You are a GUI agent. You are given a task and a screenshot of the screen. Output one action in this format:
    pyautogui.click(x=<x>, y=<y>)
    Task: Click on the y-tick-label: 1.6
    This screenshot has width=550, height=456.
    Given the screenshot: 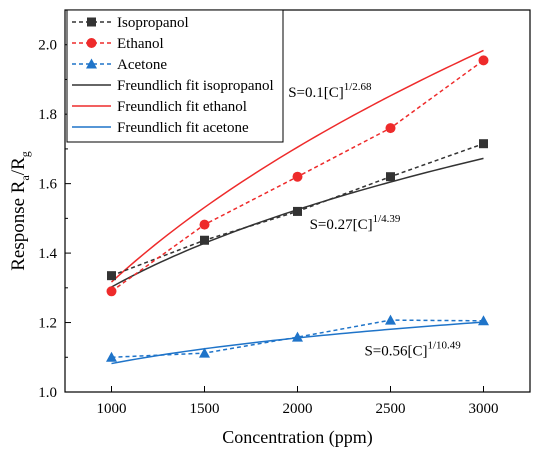 What is the action you would take?
    pyautogui.click(x=47, y=185)
    